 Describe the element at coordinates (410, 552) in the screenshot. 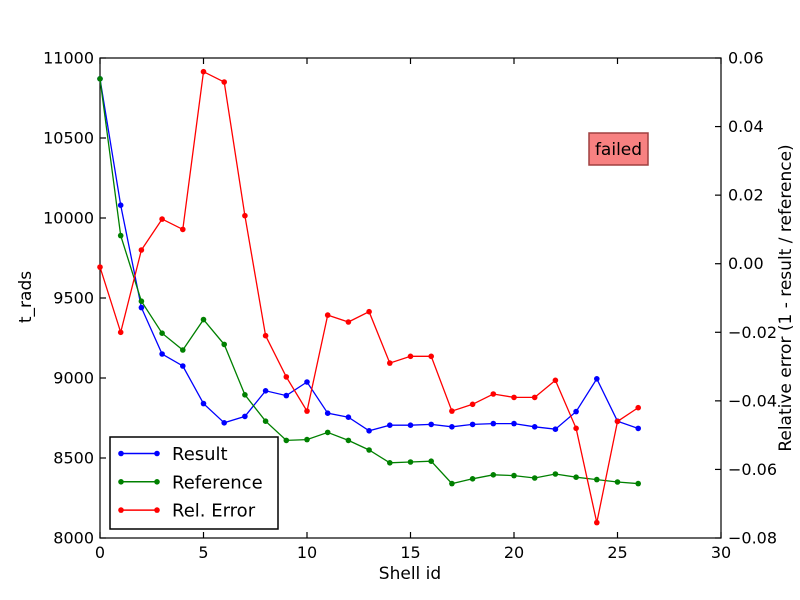

I see `x-tick-label: 15` at that location.